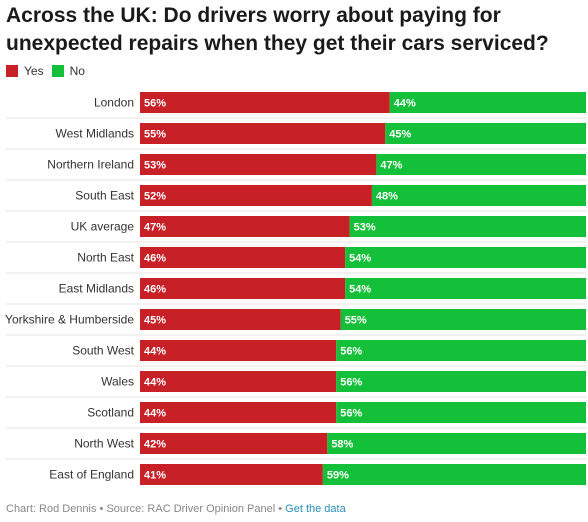  Describe the element at coordinates (155, 290) in the screenshot. I see `data-label-yes-east-midlands: 46%` at that location.